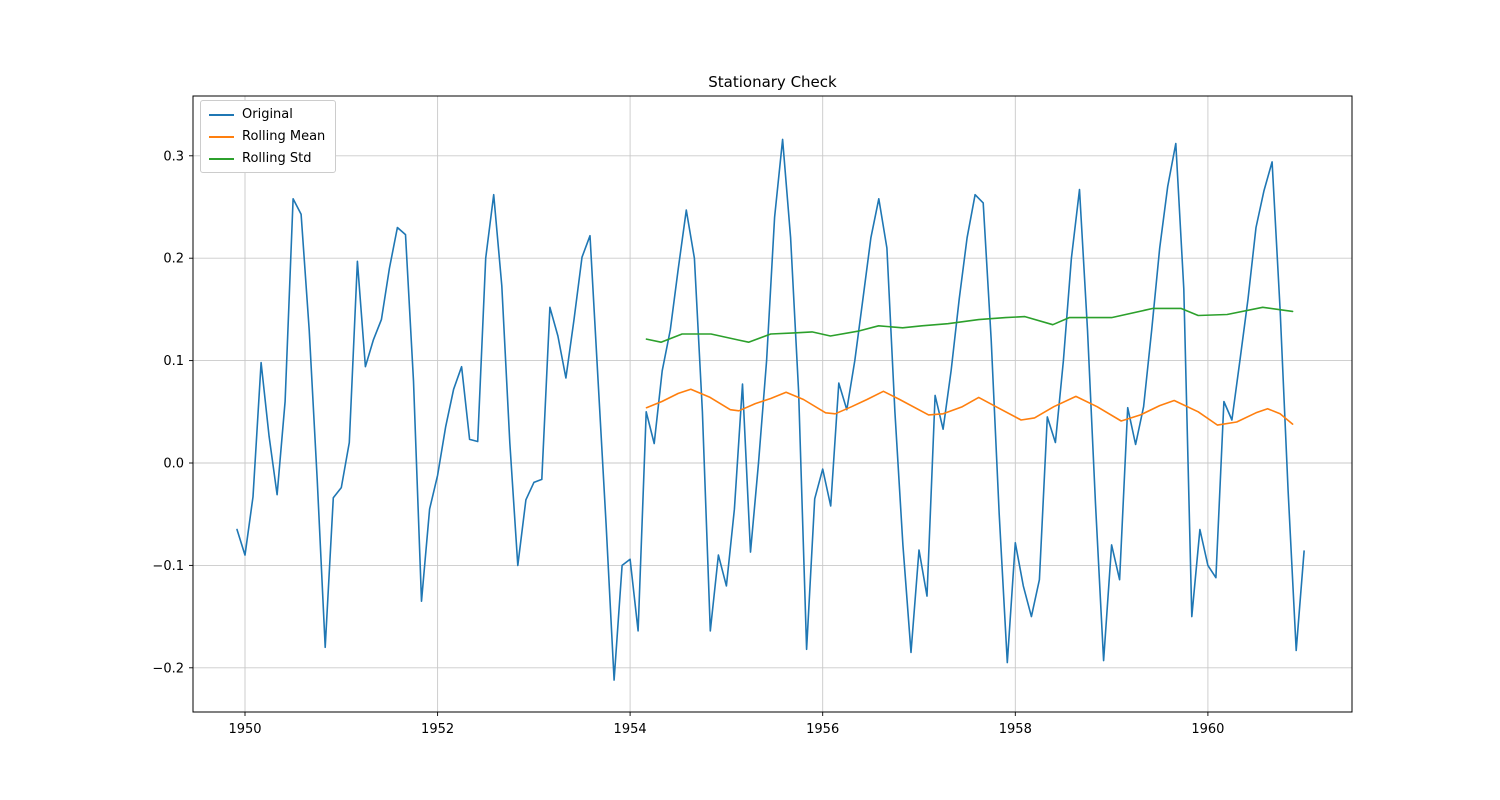 The height and width of the screenshot is (800, 1500). What do you see at coordinates (221, 158) in the screenshot?
I see `legend-swatch-rolling-std` at bounding box center [221, 158].